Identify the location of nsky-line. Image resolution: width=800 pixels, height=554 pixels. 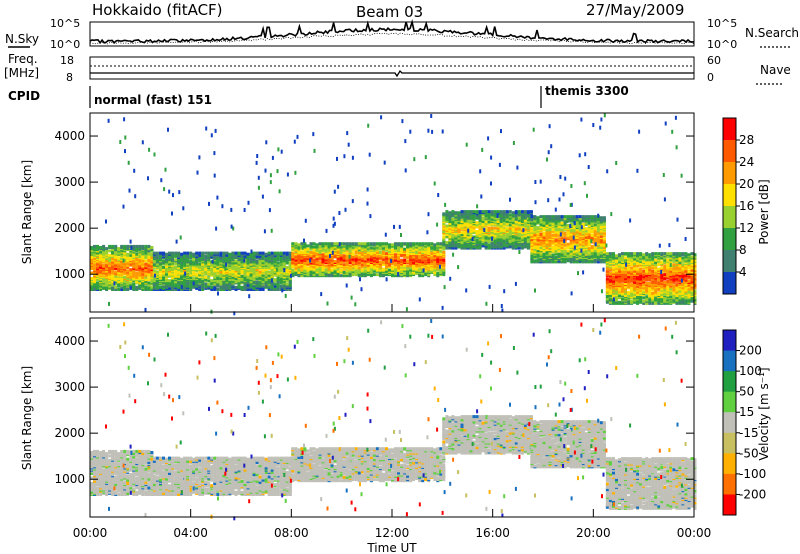
(392, 32).